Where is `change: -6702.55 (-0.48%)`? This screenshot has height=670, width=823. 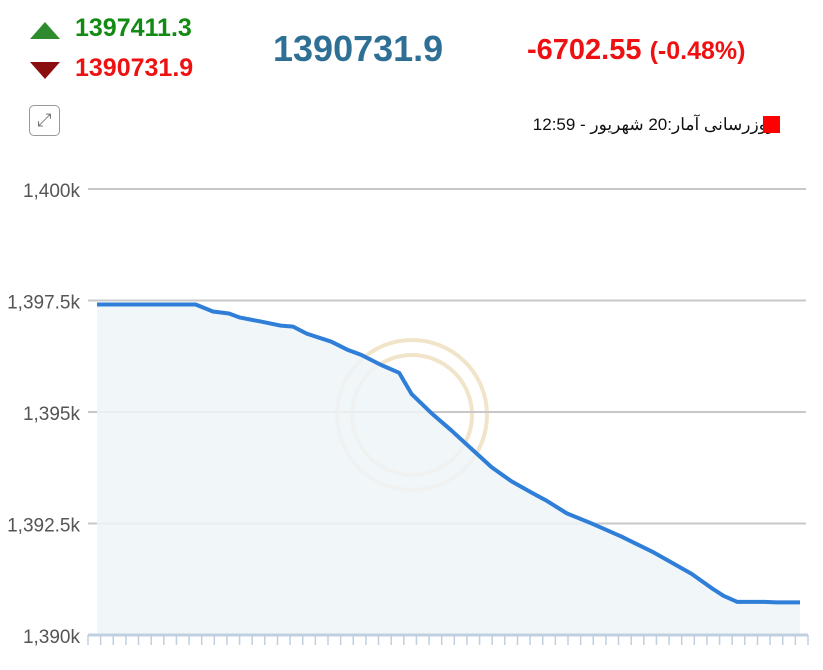 change: -6702.55 (-0.48%) is located at coordinates (636, 50).